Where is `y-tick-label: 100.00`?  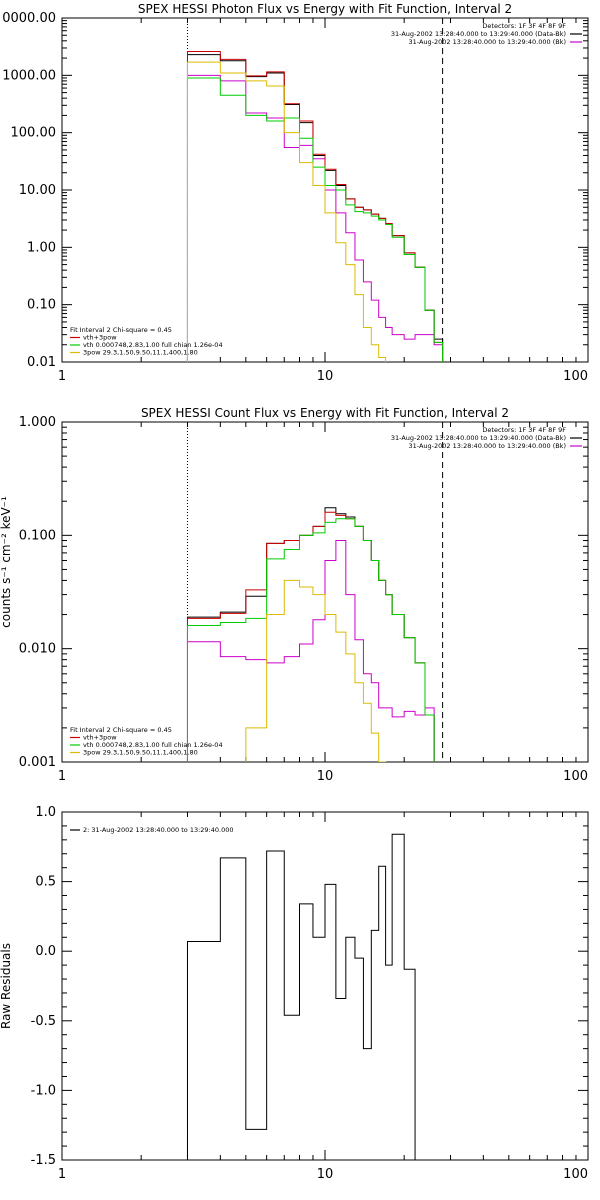
y-tick-label: 100.00 is located at coordinates (34, 133).